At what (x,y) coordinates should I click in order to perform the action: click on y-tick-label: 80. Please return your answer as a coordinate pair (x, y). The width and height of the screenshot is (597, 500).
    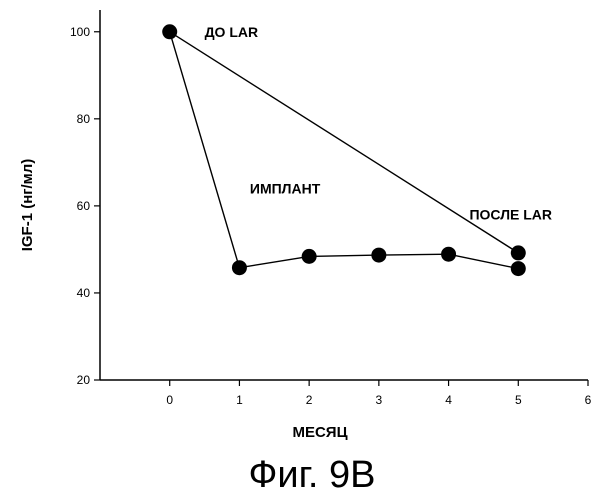
    Looking at the image, I should click on (84, 119).